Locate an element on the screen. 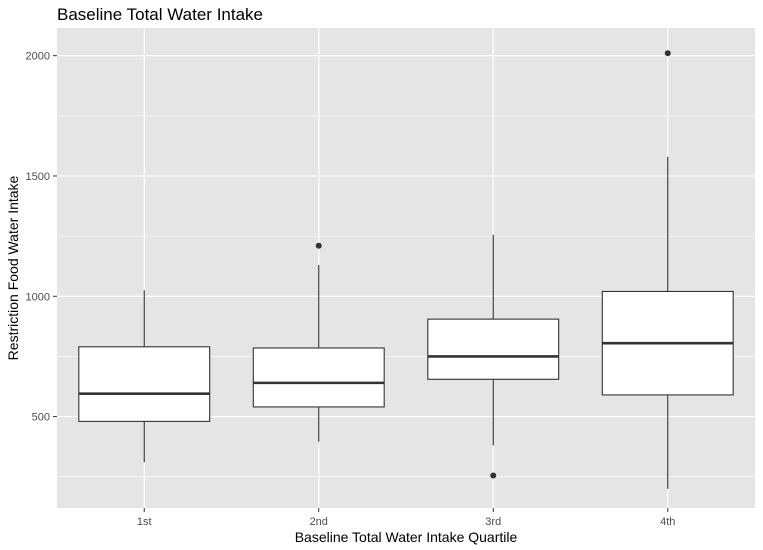 This screenshot has height=550, width=763. x-axis-title: Baseline Total Water Intake Quartile is located at coordinates (406, 537).